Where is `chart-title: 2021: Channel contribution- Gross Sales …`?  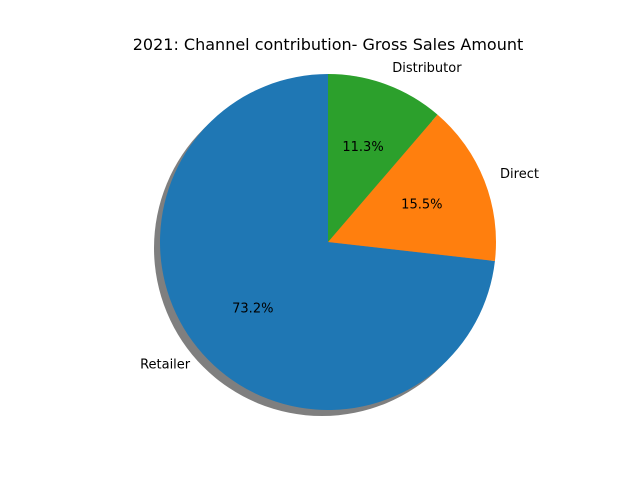
chart-title: 2021: Channel contribution- Gross Sales … is located at coordinates (328, 44).